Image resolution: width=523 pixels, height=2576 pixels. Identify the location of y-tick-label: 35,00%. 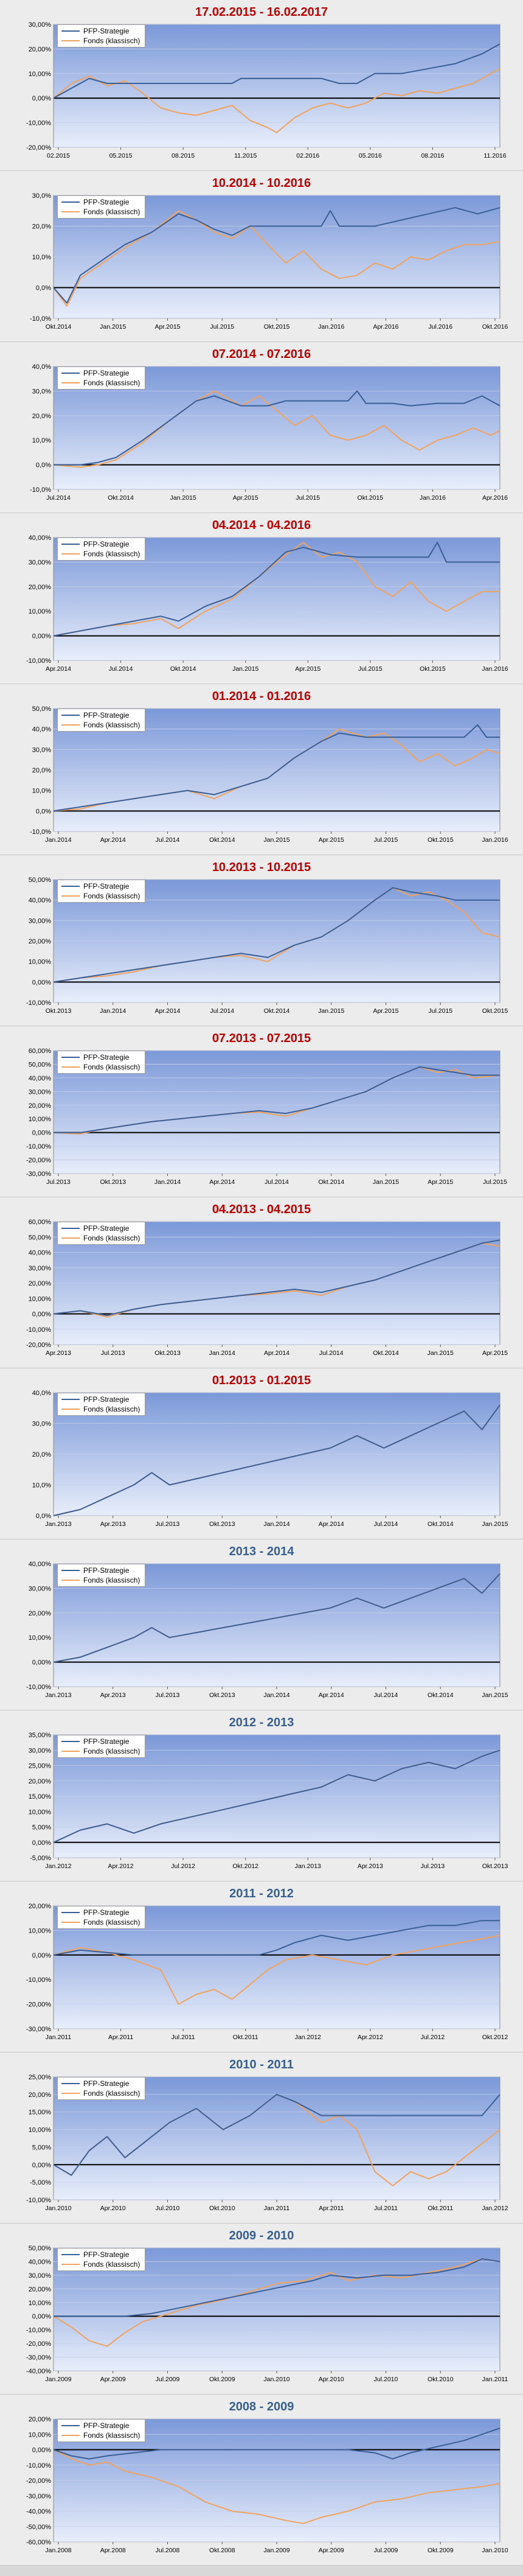
(41, 1735).